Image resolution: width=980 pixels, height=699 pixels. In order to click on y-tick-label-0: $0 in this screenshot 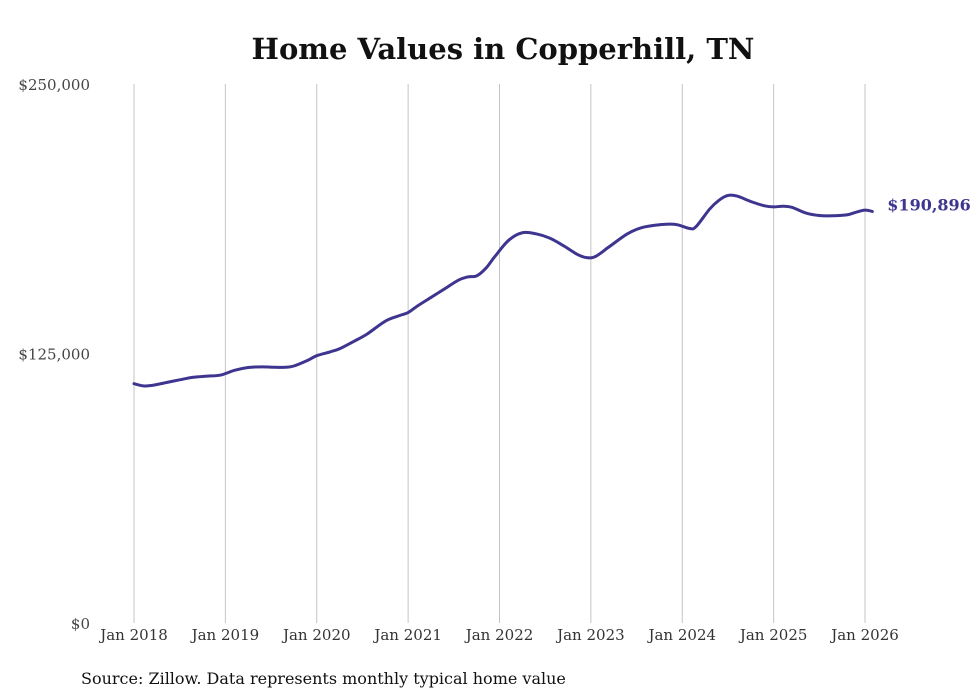, I will do `click(80, 624)`.